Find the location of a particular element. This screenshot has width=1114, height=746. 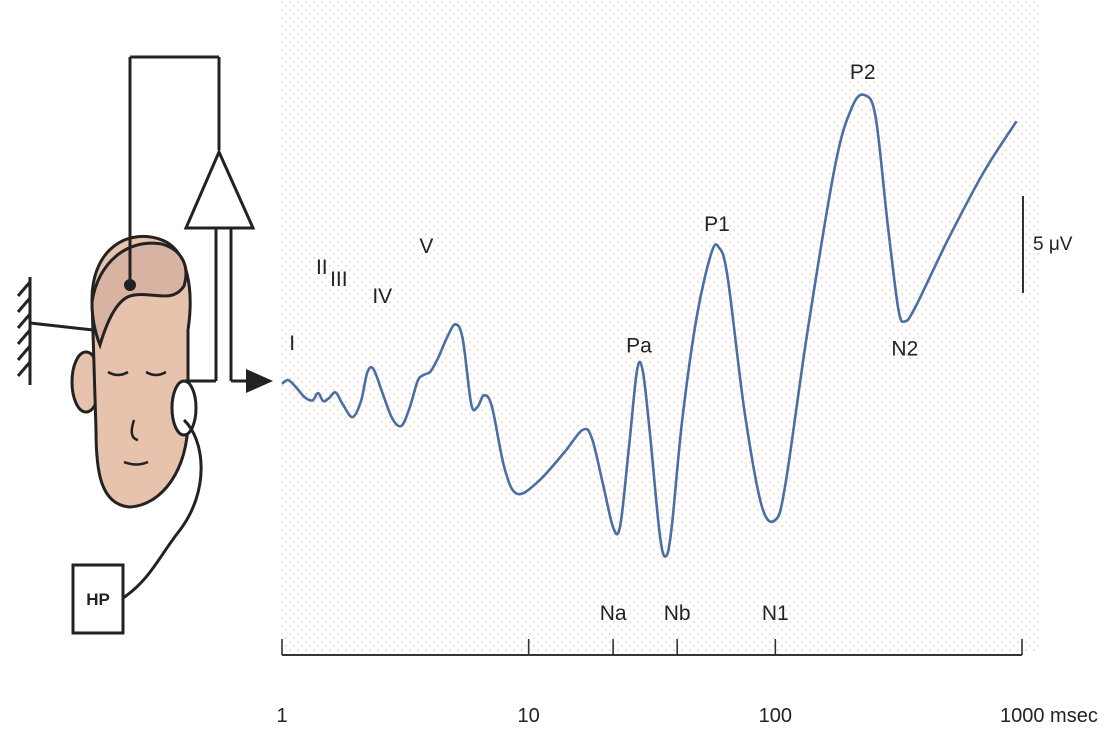

x-tick-label: 100 is located at coordinates (775, 716).